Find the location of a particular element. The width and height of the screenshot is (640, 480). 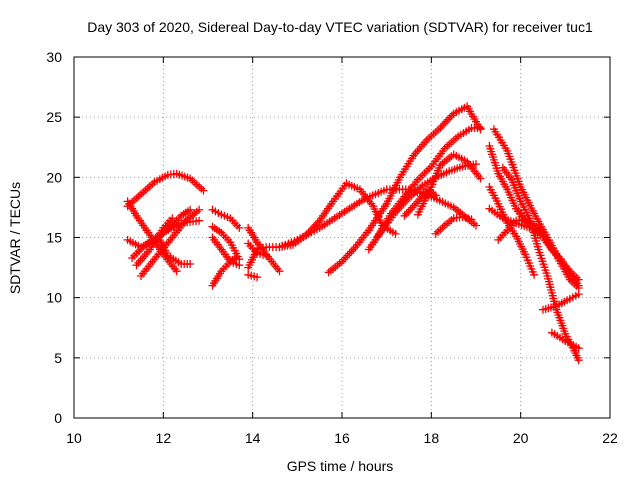

y-tick-label: 10 is located at coordinates (54, 298).